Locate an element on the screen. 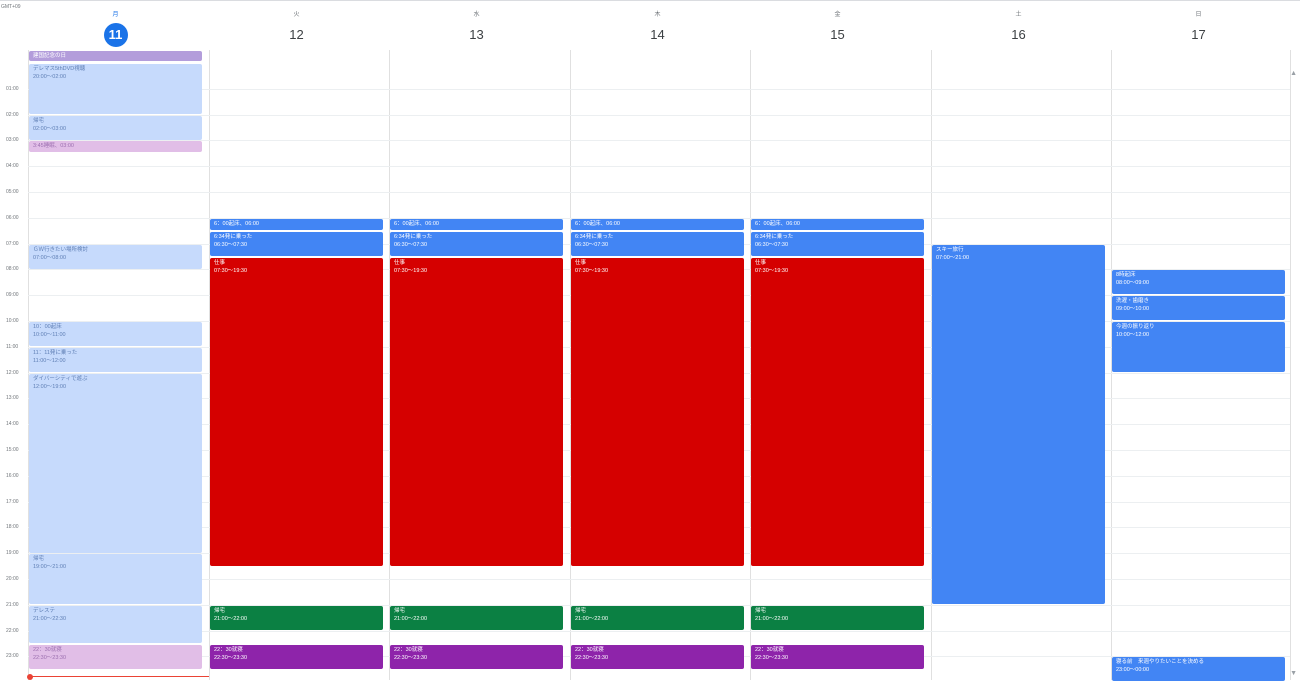 The image size is (1300, 683). day-header: 月 11 is located at coordinates (115, 25).